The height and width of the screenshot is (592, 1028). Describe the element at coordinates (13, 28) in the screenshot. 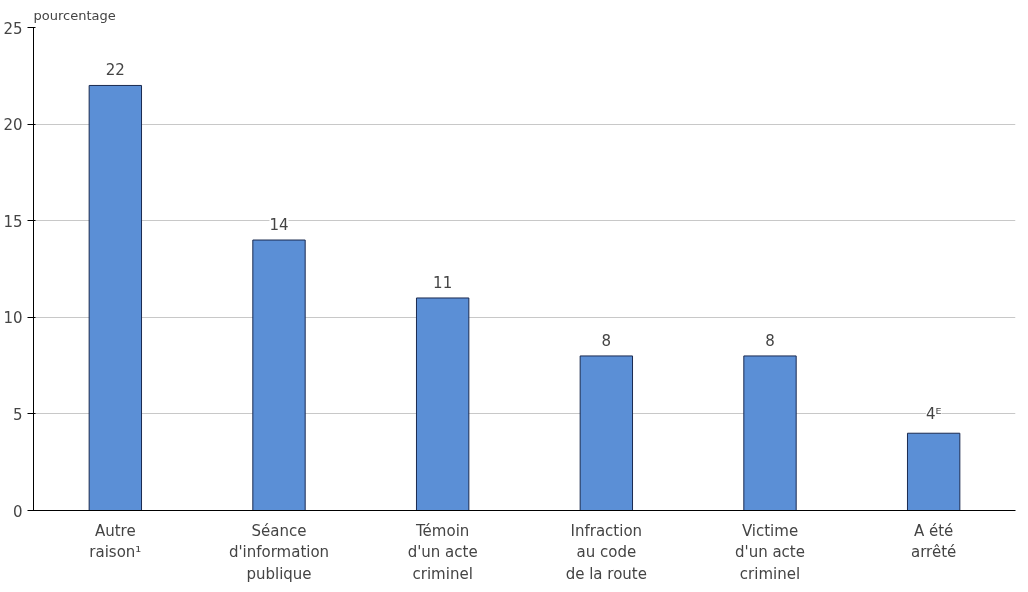

I see `y-tick-label: 25` at that location.